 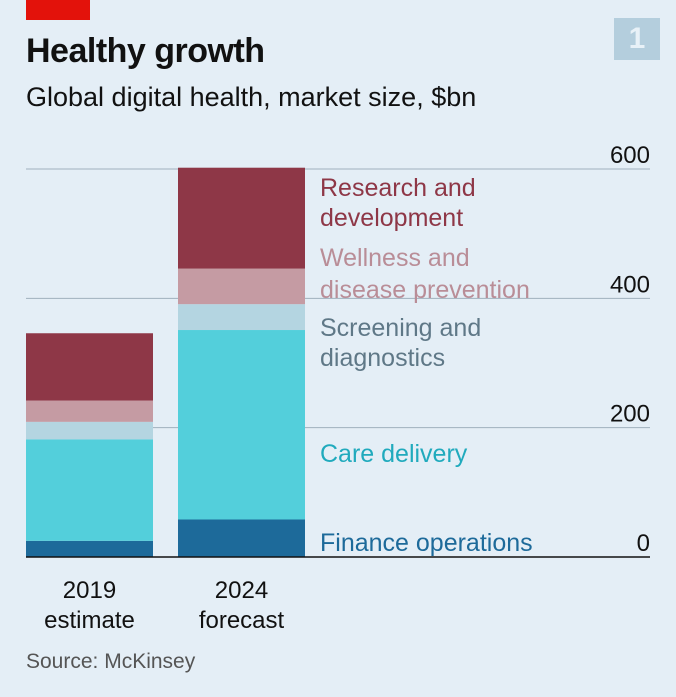 What do you see at coordinates (241, 590) in the screenshot?
I see `x-tick-label: 2024` at bounding box center [241, 590].